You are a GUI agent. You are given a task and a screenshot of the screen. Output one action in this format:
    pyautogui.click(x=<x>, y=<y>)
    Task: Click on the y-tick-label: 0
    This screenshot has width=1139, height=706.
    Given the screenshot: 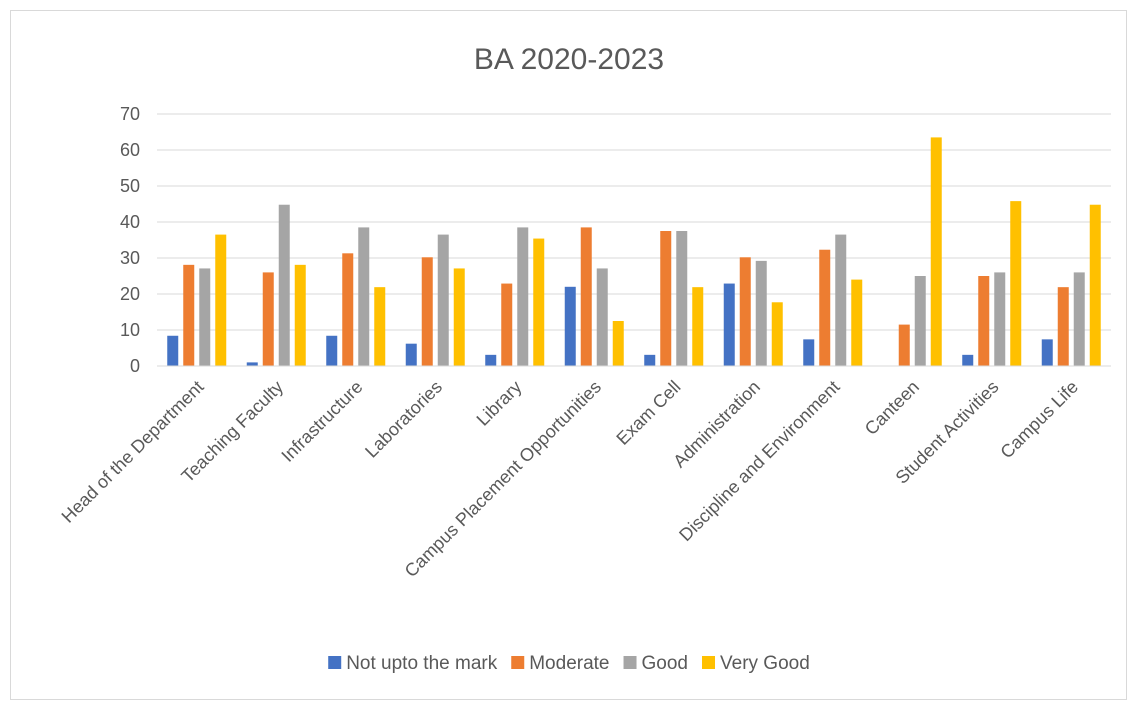 What is the action you would take?
    pyautogui.click(x=135, y=366)
    